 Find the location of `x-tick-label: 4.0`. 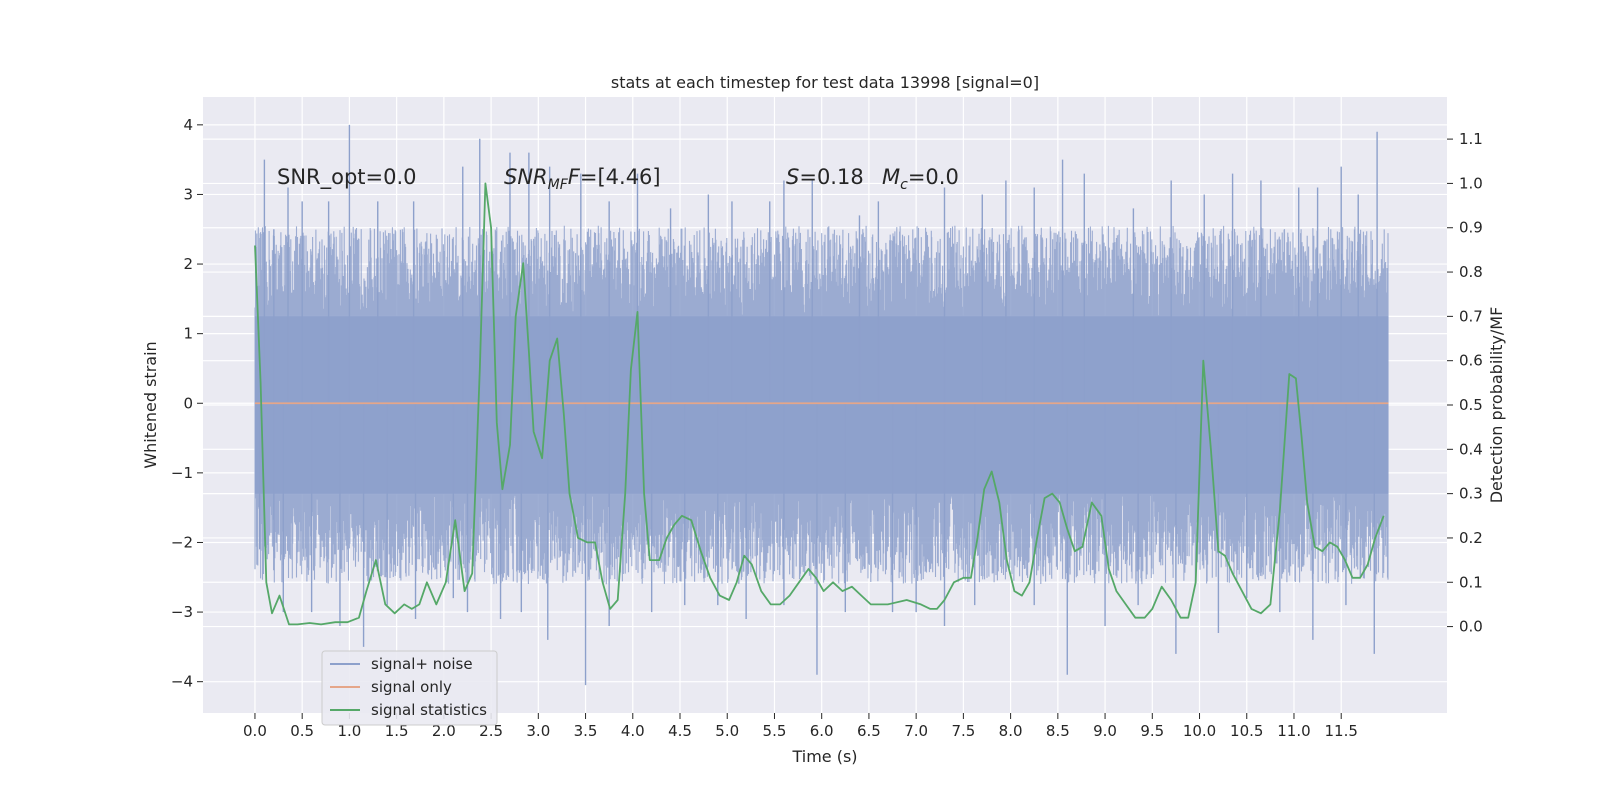

x-tick-label: 4.0 is located at coordinates (633, 731).